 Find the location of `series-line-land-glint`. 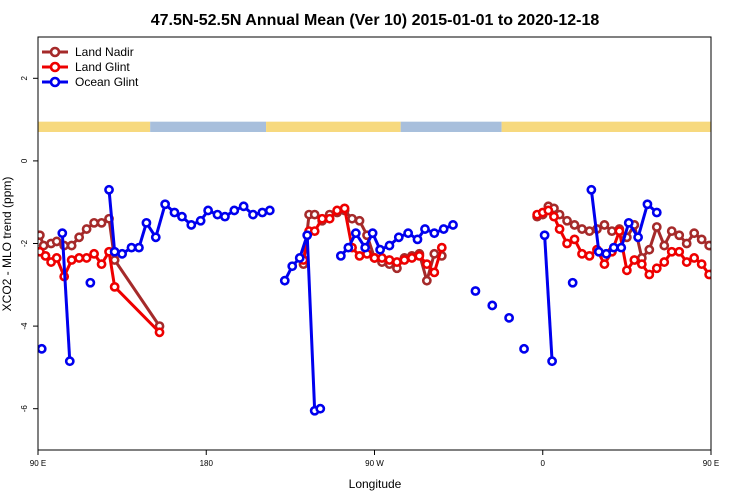

series-line-land-glint is located at coordinates (623, 242).